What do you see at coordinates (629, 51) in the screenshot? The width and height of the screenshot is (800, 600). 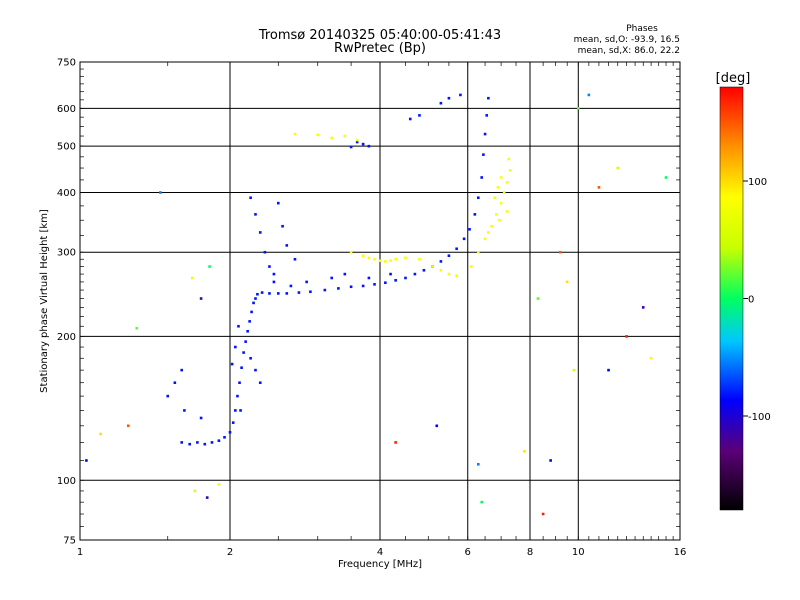 I see `stats-line-x: mean, sd,X: 86.0, 22.2` at bounding box center [629, 51].